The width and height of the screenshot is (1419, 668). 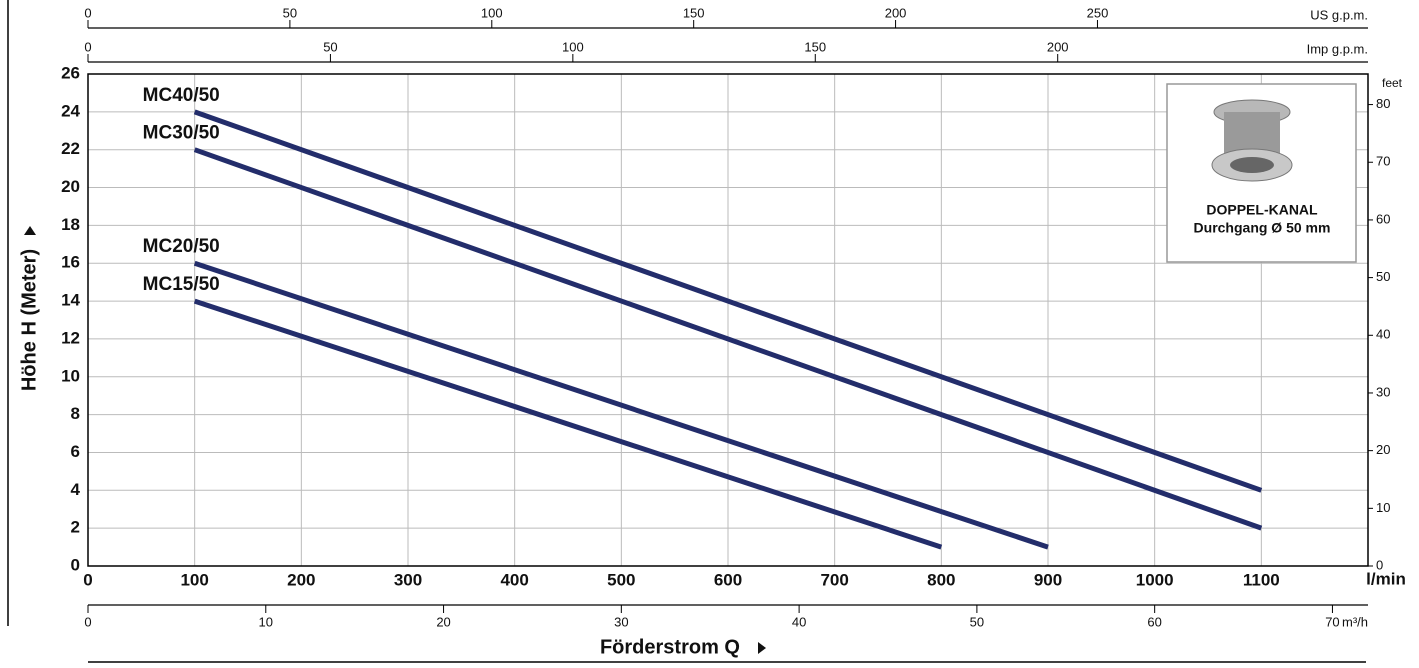 What do you see at coordinates (621, 579) in the screenshot?
I see `x-tick-label: 500` at bounding box center [621, 579].